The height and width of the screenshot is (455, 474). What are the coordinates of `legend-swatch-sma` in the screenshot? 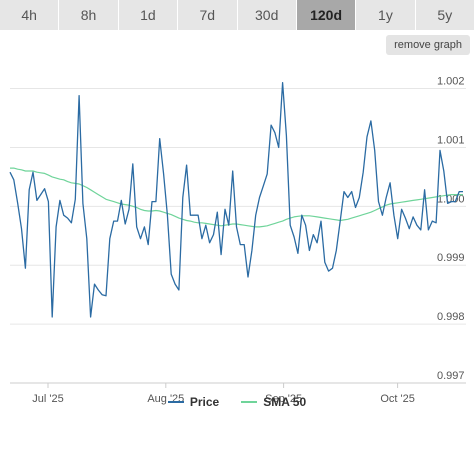 It's located at (249, 402).